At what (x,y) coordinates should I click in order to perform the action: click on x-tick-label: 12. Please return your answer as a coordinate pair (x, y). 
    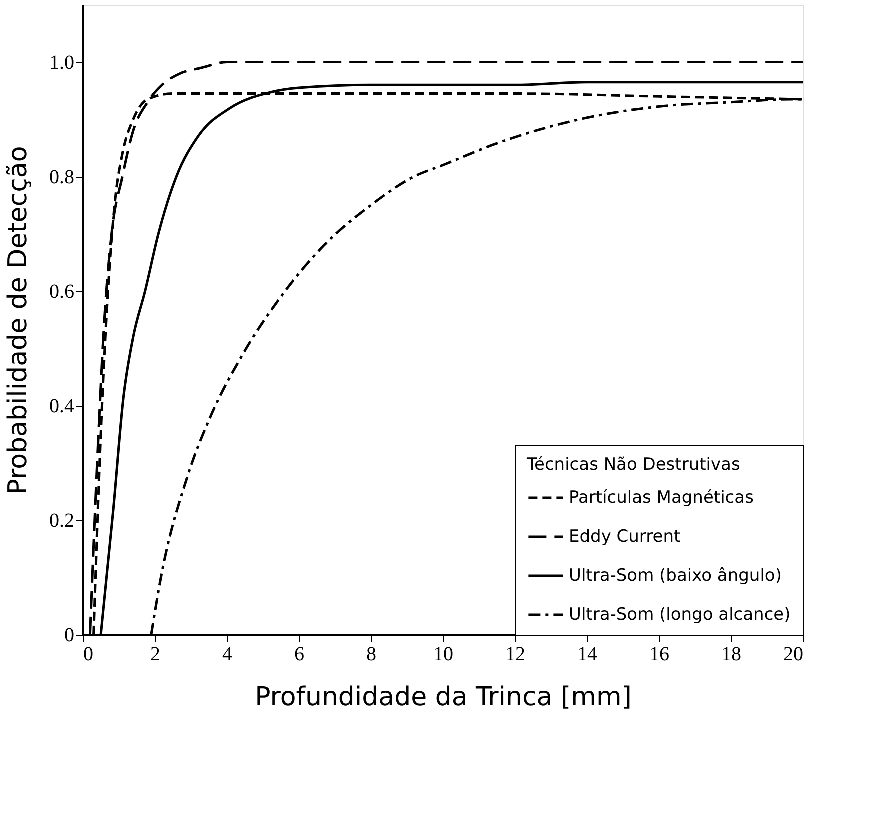
    Looking at the image, I should click on (516, 655).